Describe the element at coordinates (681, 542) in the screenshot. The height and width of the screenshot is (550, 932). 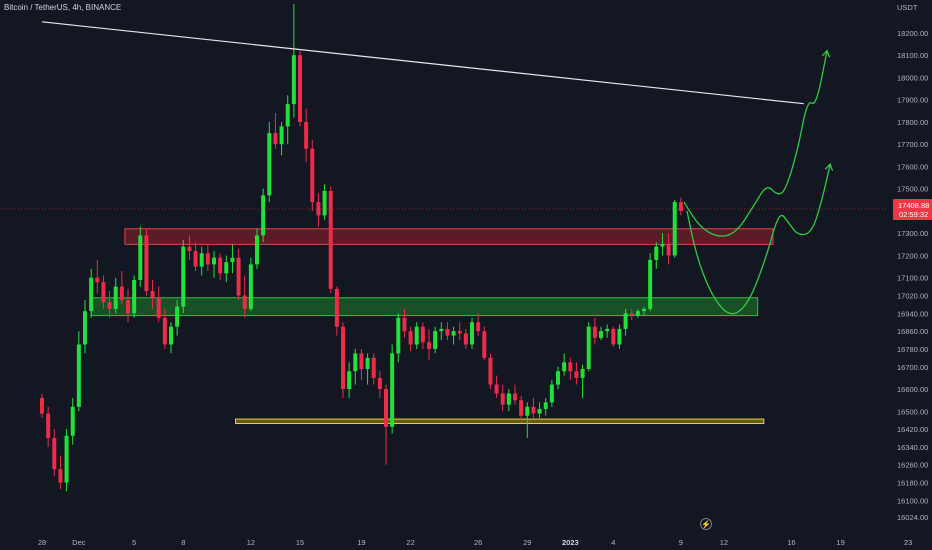
I see `x-tick-label: 9` at that location.